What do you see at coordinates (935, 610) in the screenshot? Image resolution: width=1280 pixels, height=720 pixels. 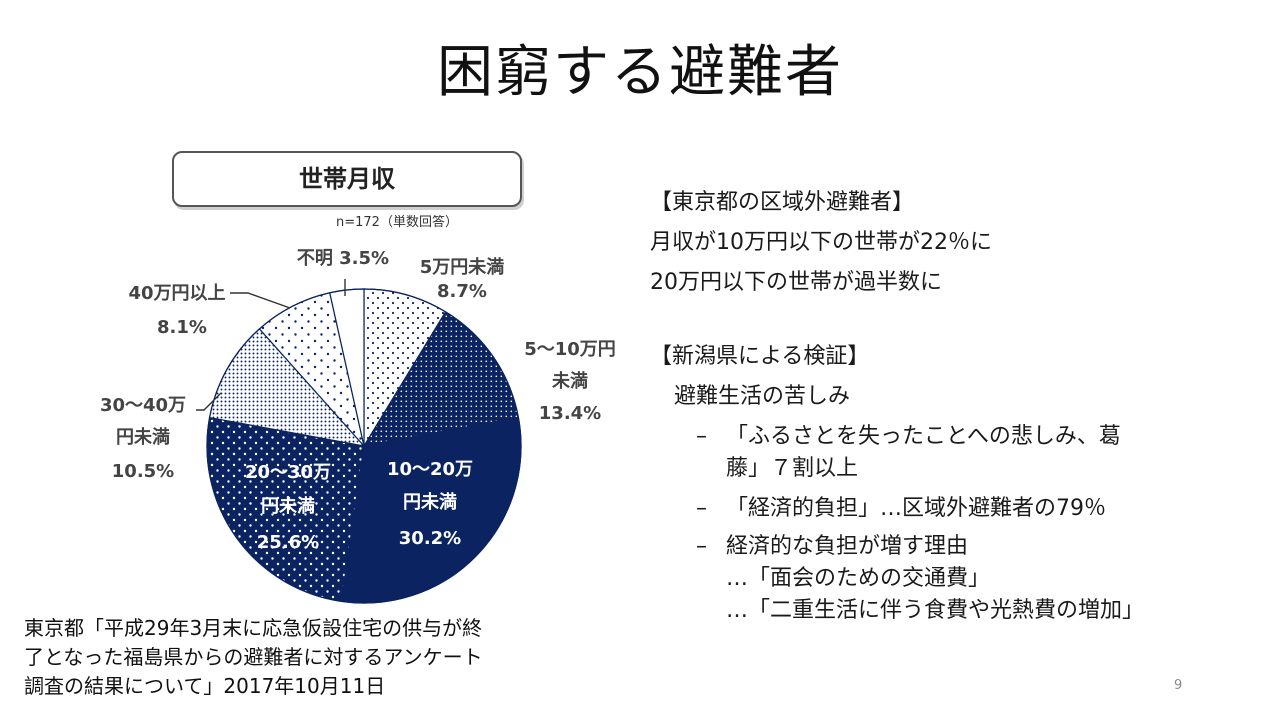 I see `bullet-3-line-3: …「二重生活に伴う食費や光熱費の増加」` at bounding box center [935, 610].